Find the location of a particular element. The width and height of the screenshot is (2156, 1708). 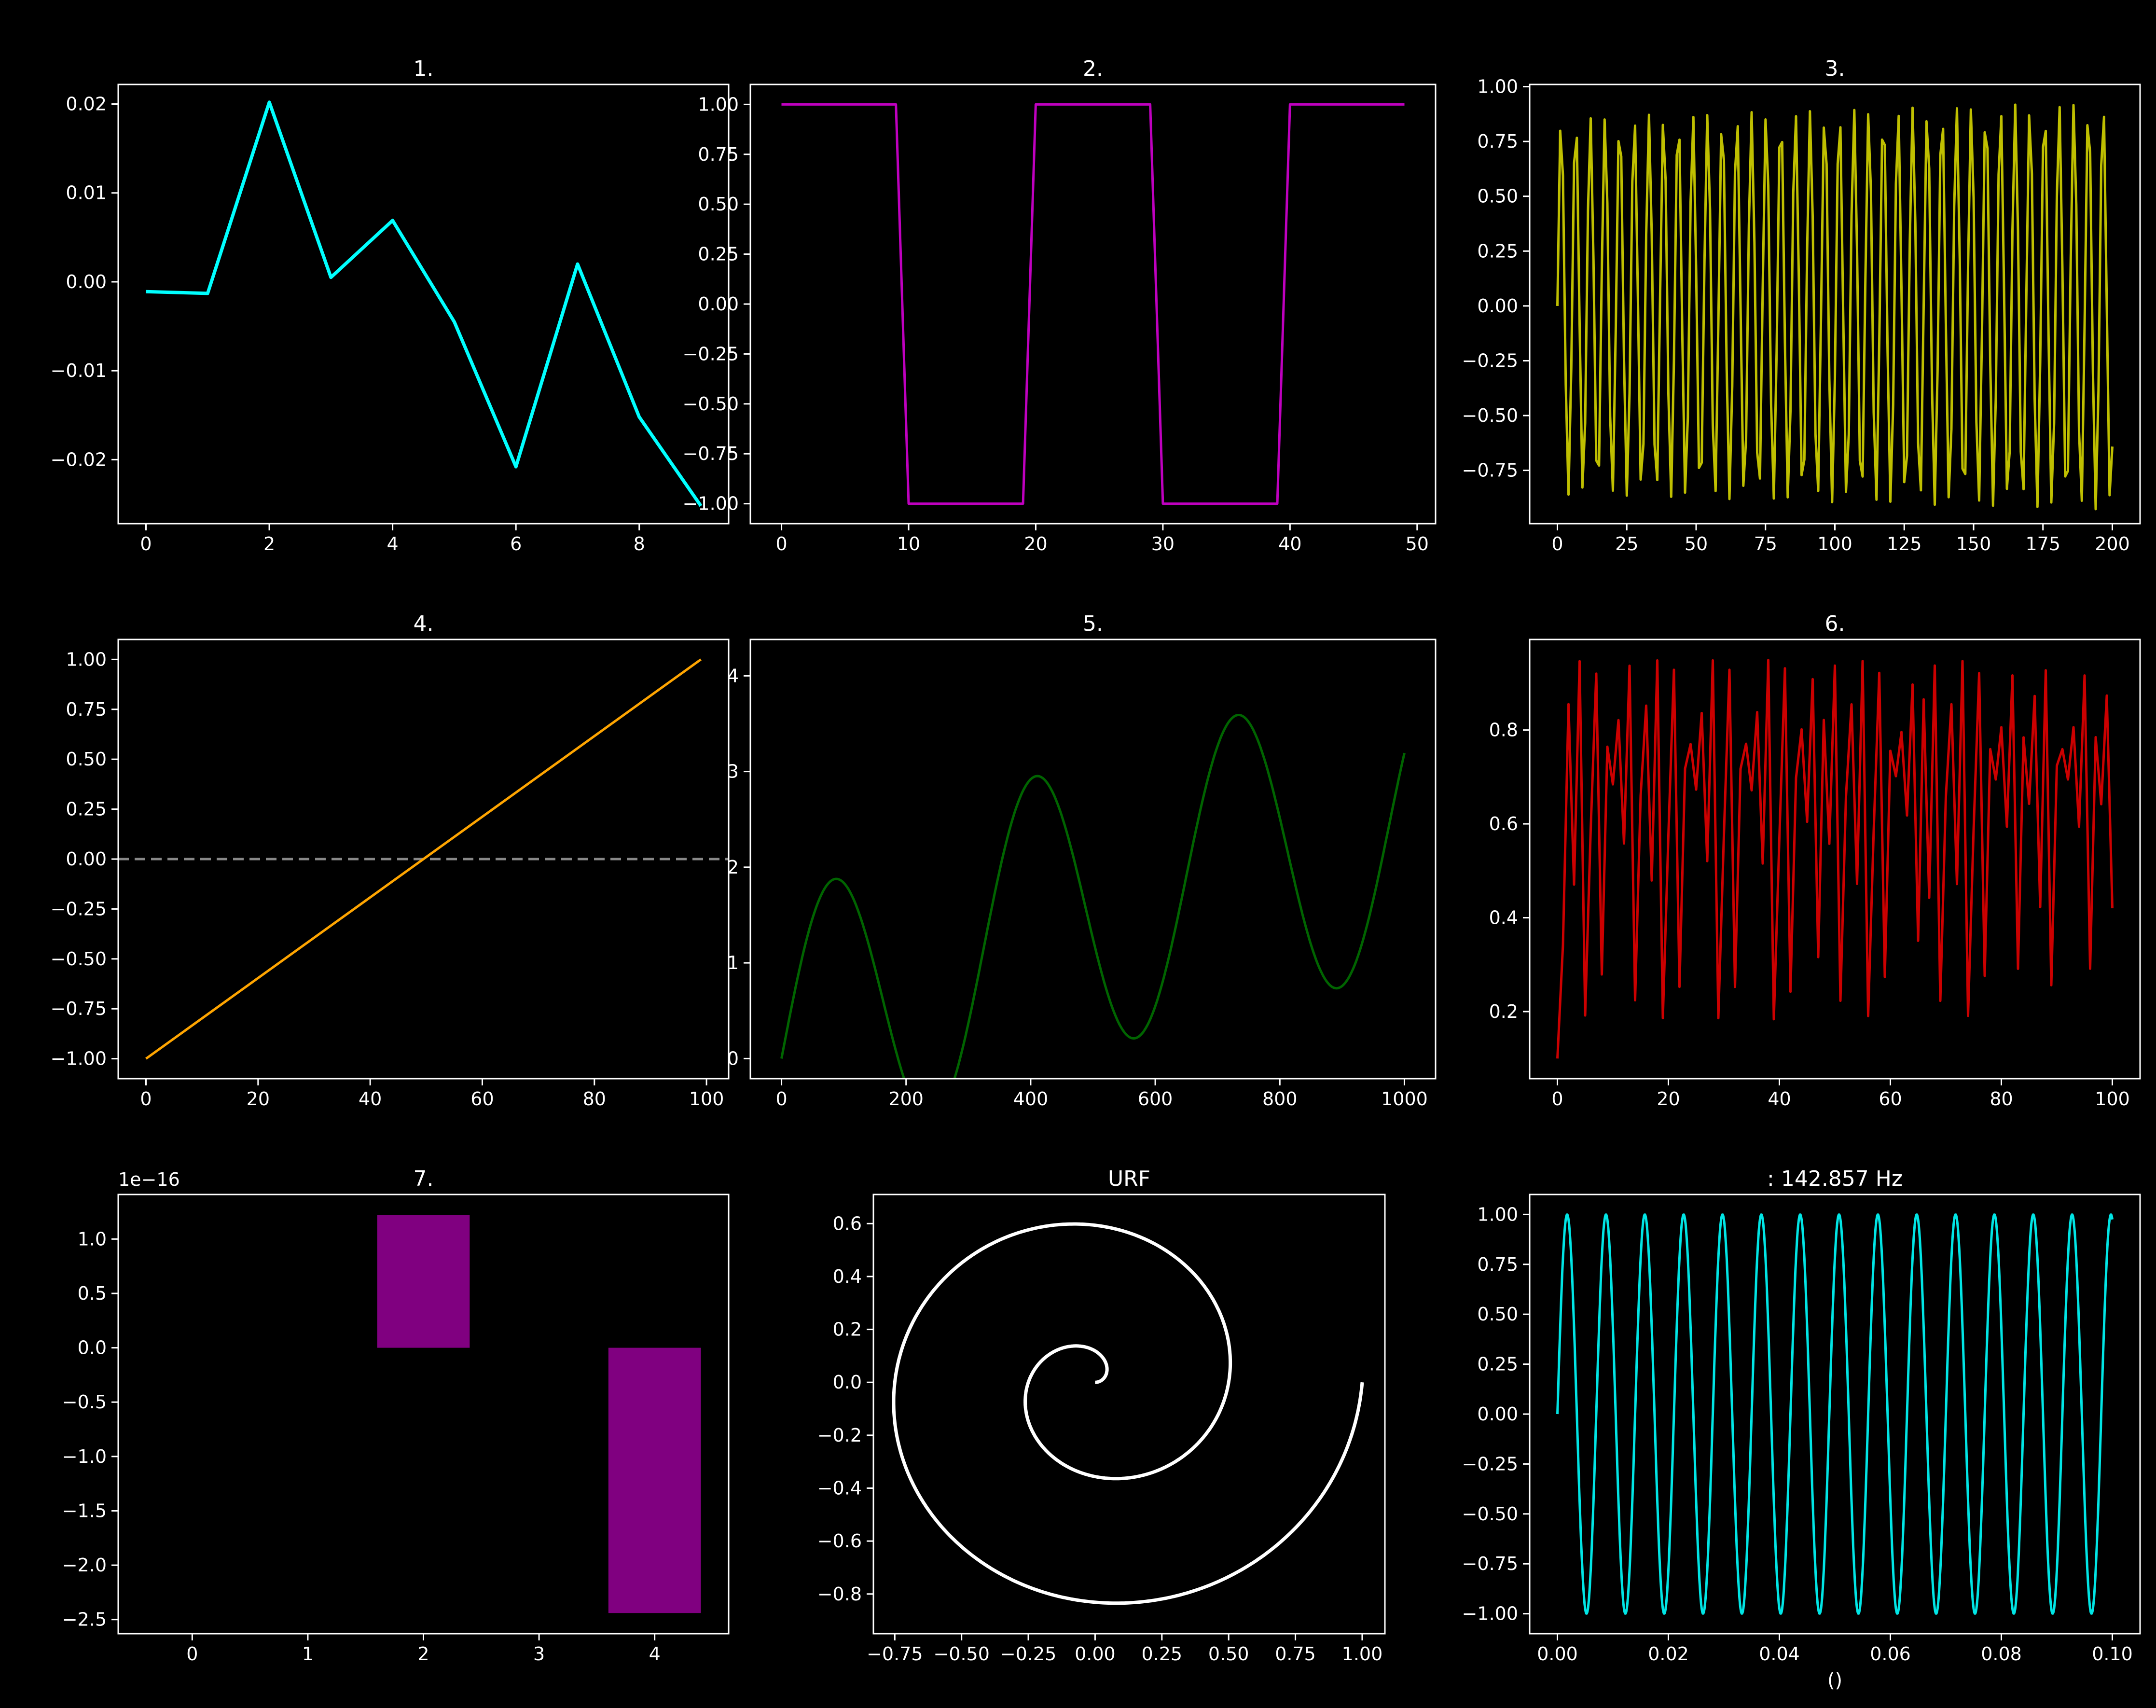

y-tick-label: −0.6 is located at coordinates (839, 1541).